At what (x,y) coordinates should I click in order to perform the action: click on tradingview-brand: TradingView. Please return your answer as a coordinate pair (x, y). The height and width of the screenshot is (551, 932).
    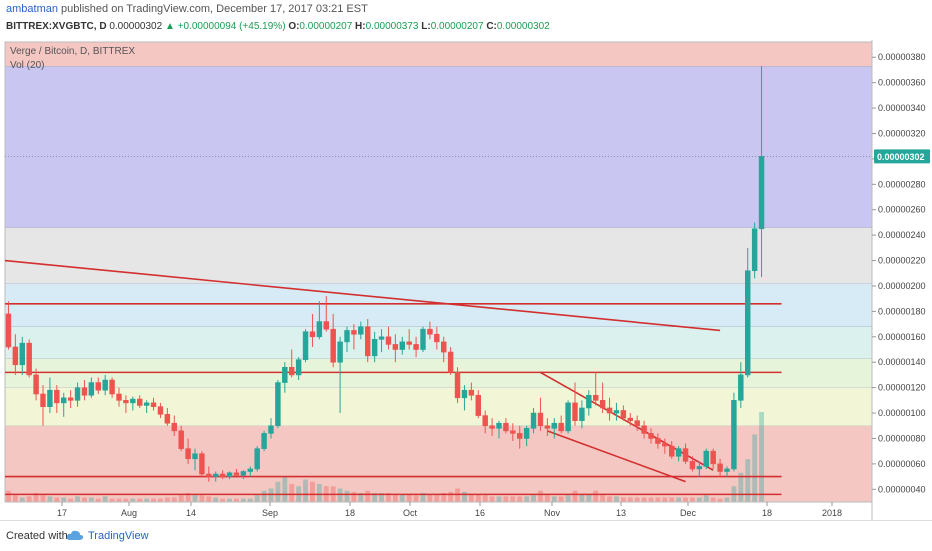
    Looking at the image, I should click on (118, 536).